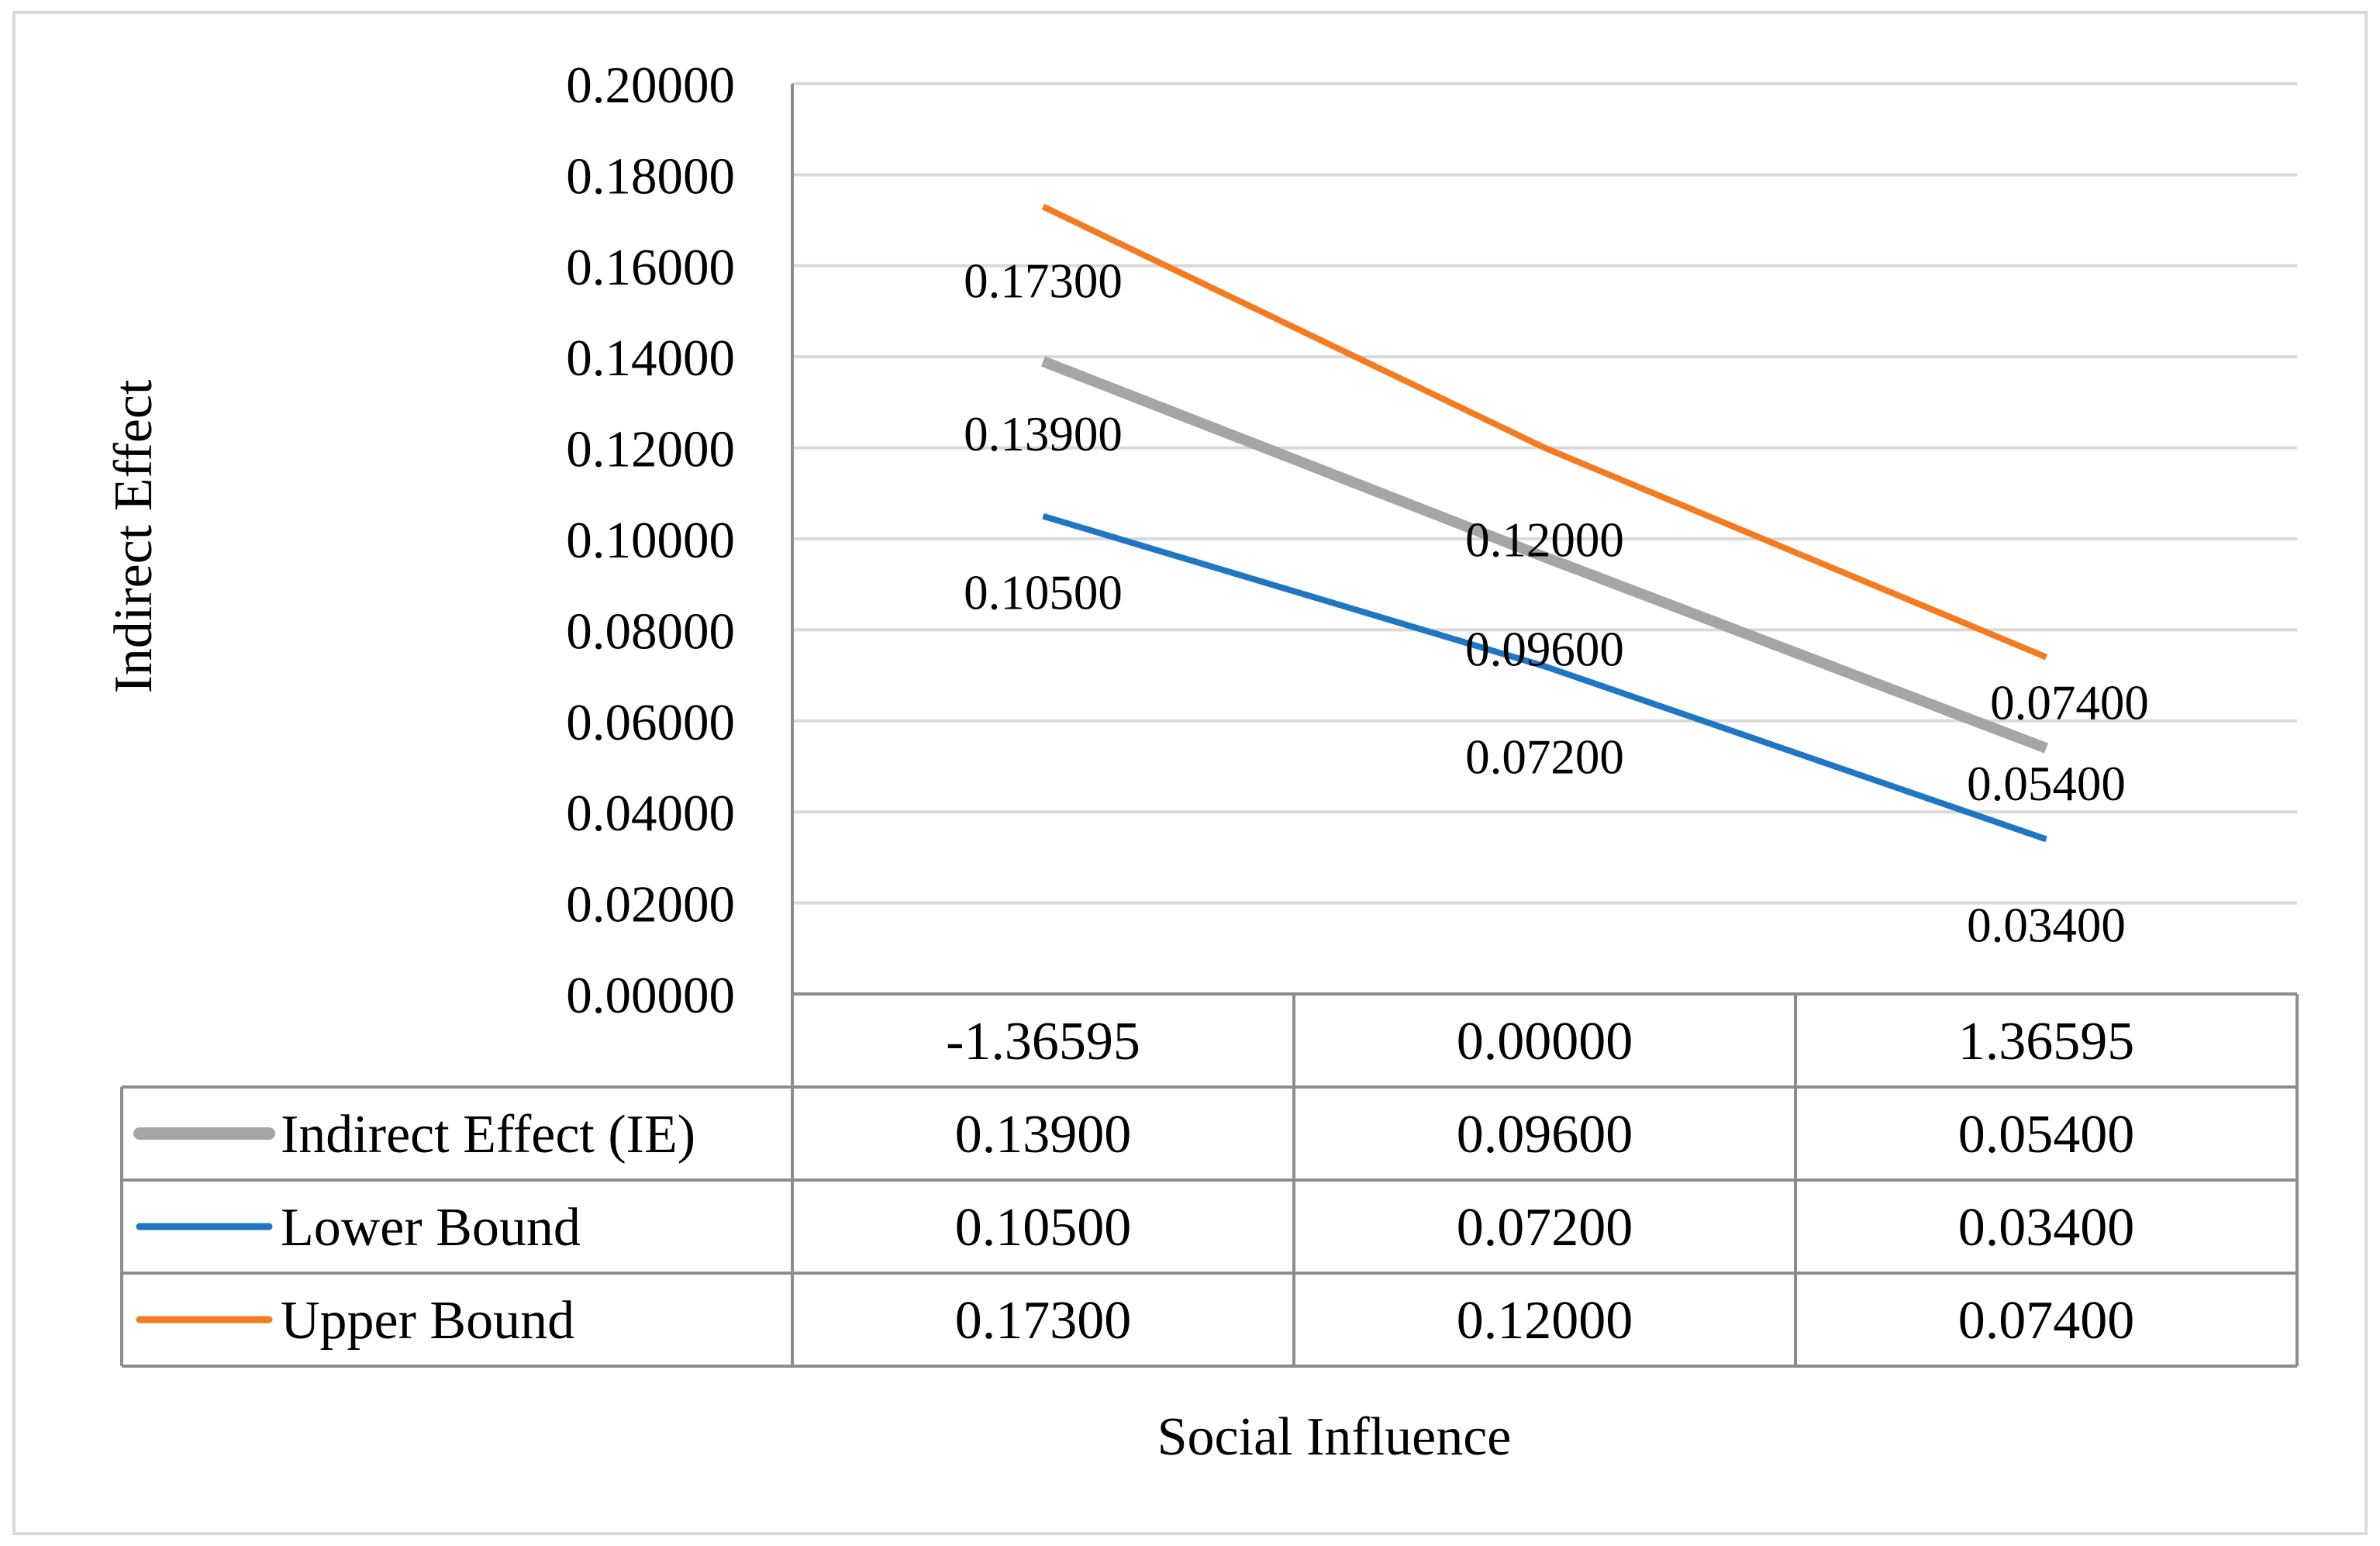  What do you see at coordinates (651, 904) in the screenshot?
I see `y-tick-label: 0.02000` at bounding box center [651, 904].